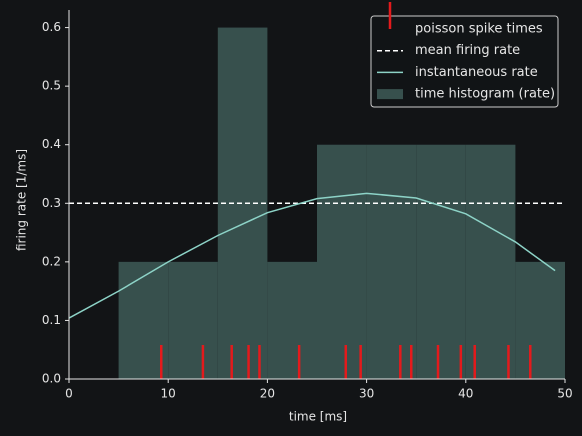 This screenshot has width=582, height=436. What do you see at coordinates (51, 203) in the screenshot?
I see `y-tick-label: 0.3` at bounding box center [51, 203].